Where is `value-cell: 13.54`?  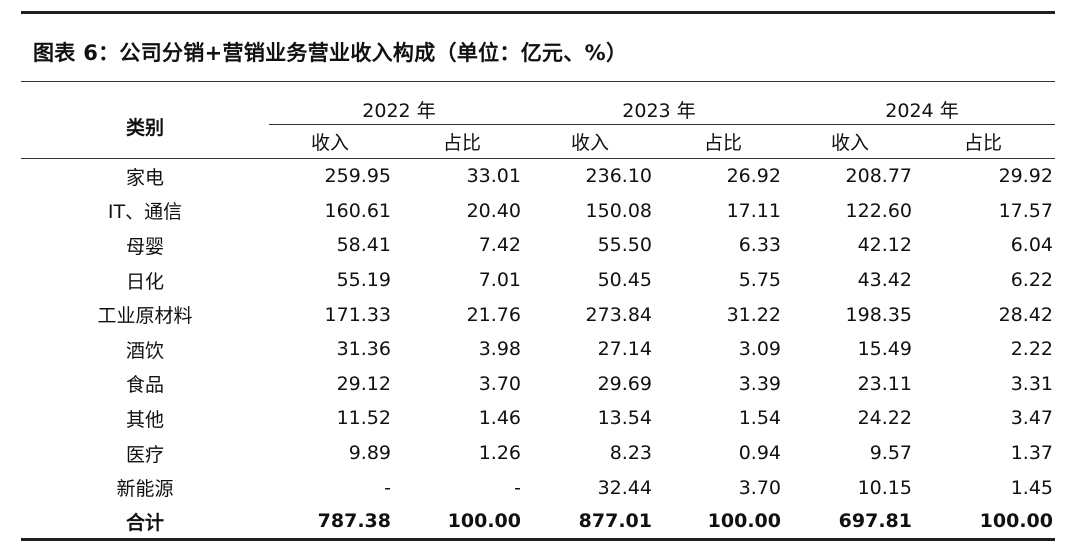
value-cell: 13.54 is located at coordinates (624, 418).